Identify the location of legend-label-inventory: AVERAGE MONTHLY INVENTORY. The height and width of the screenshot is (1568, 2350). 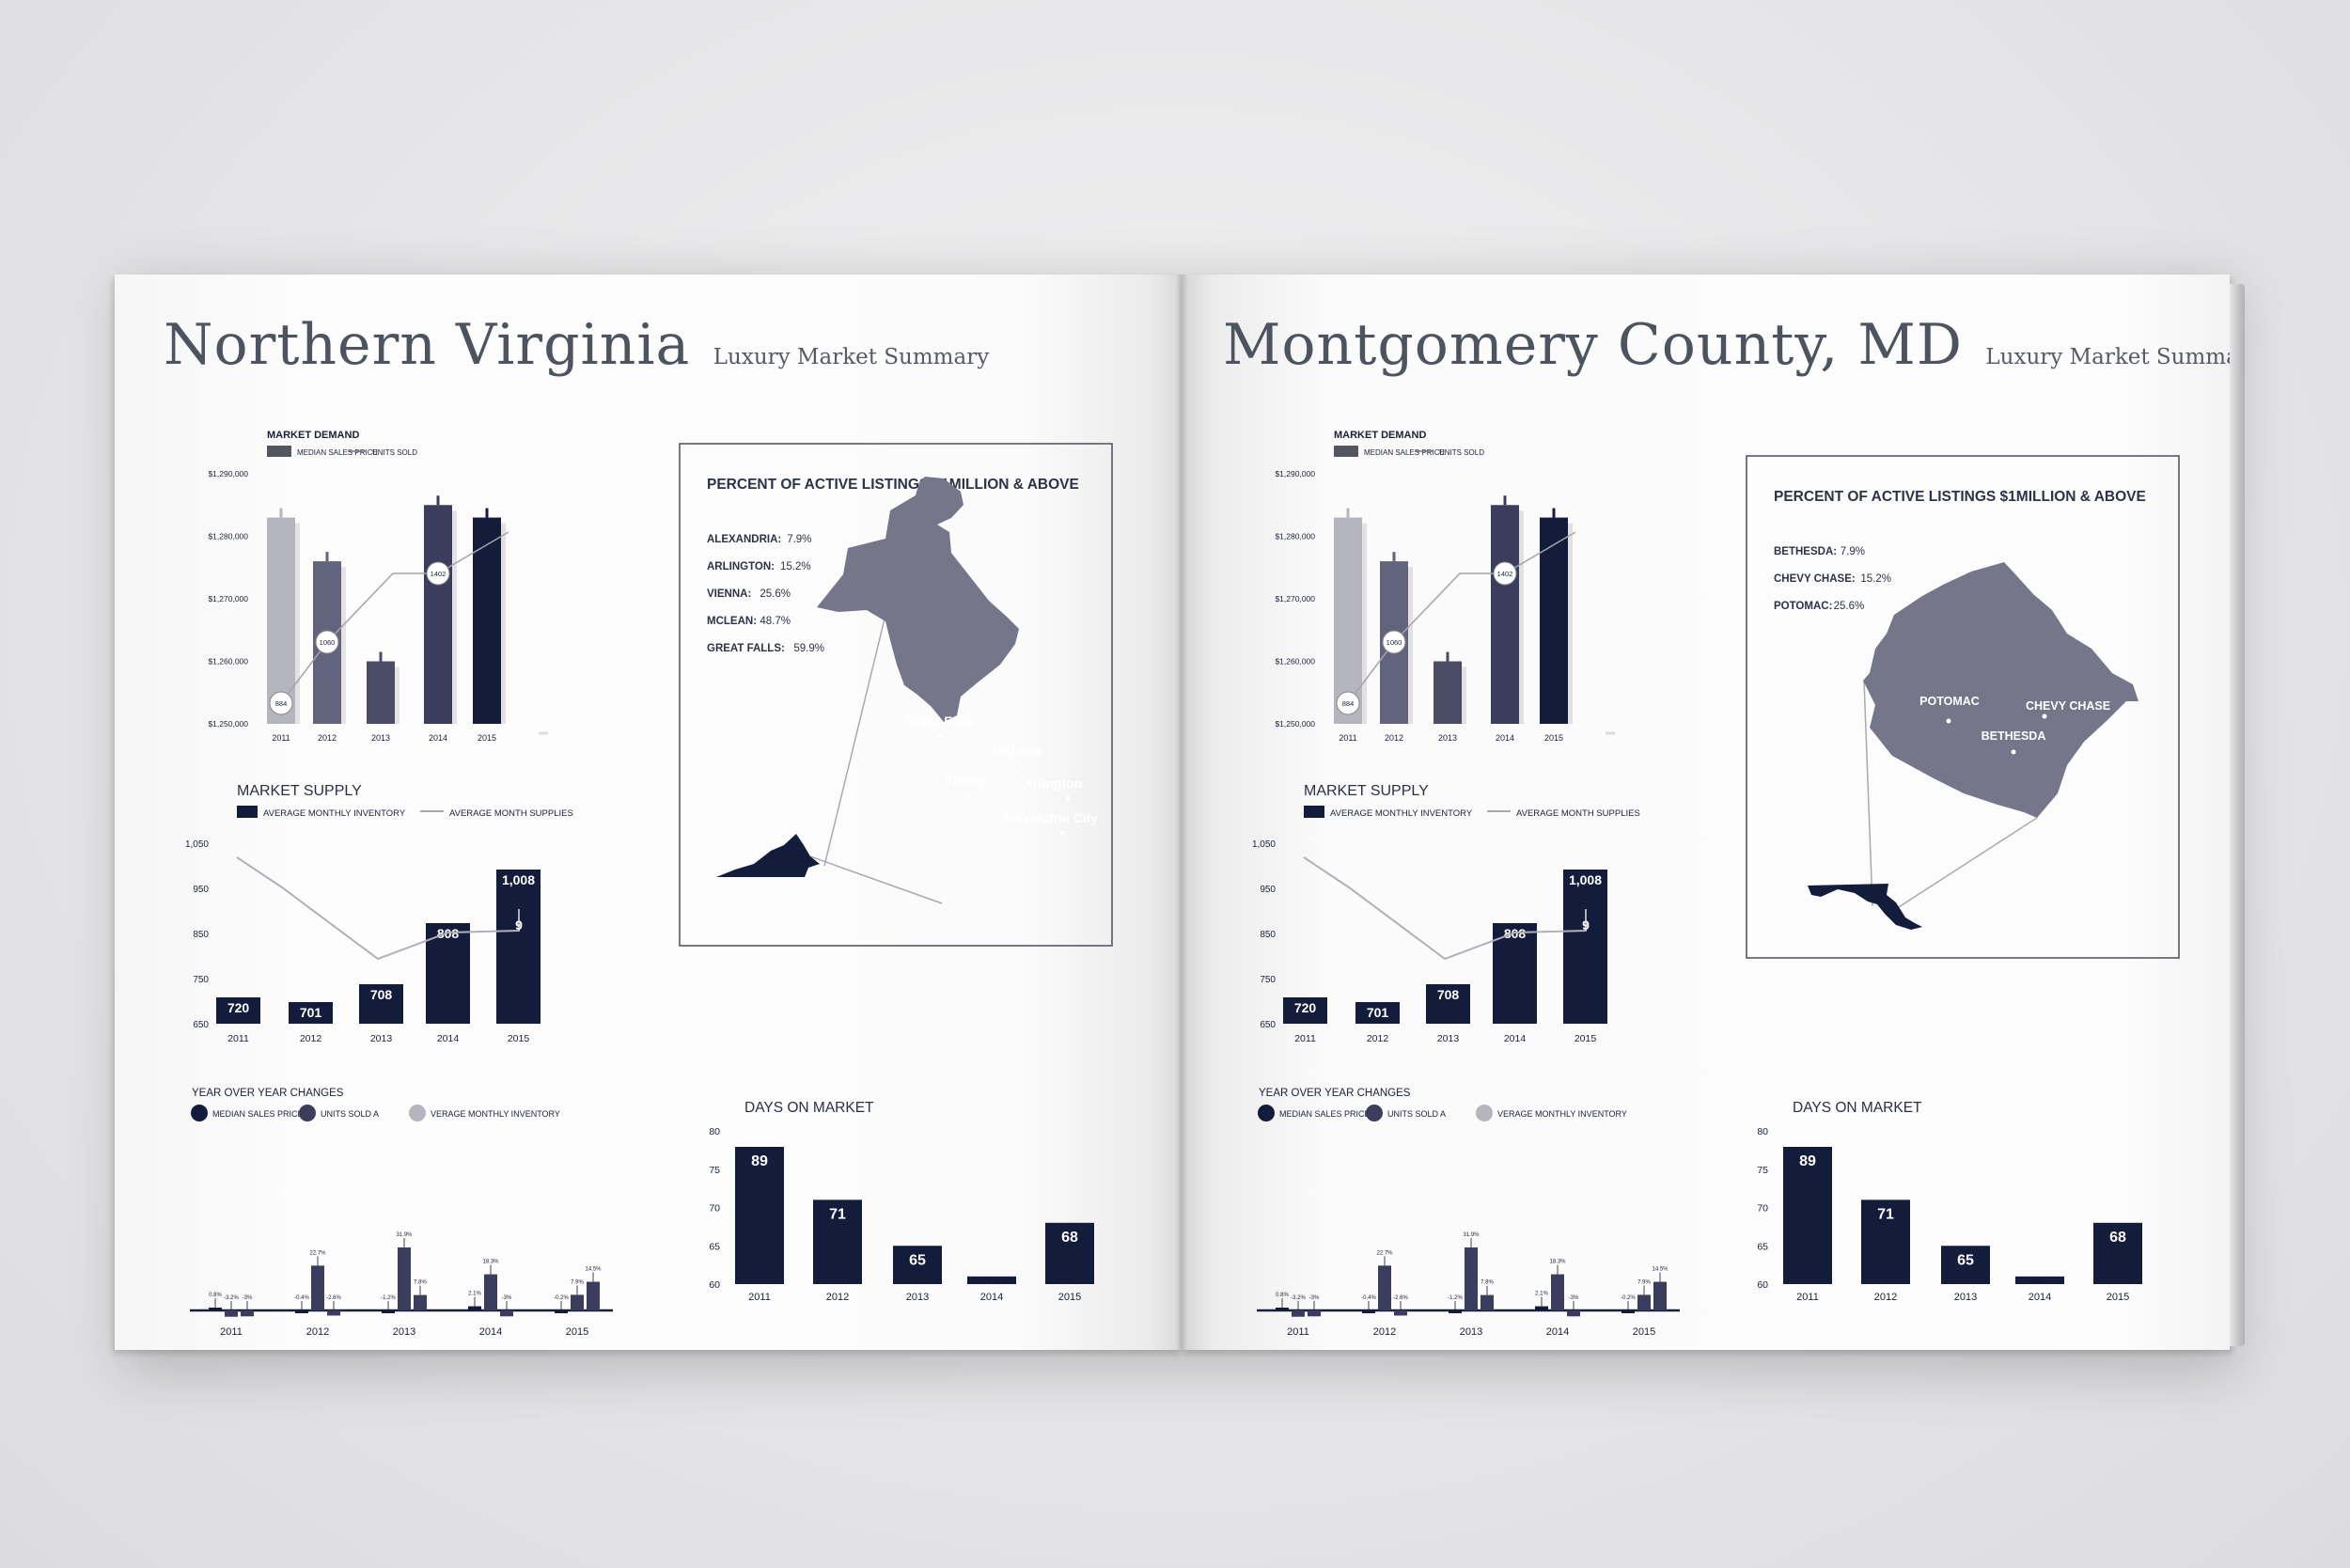
(334, 813).